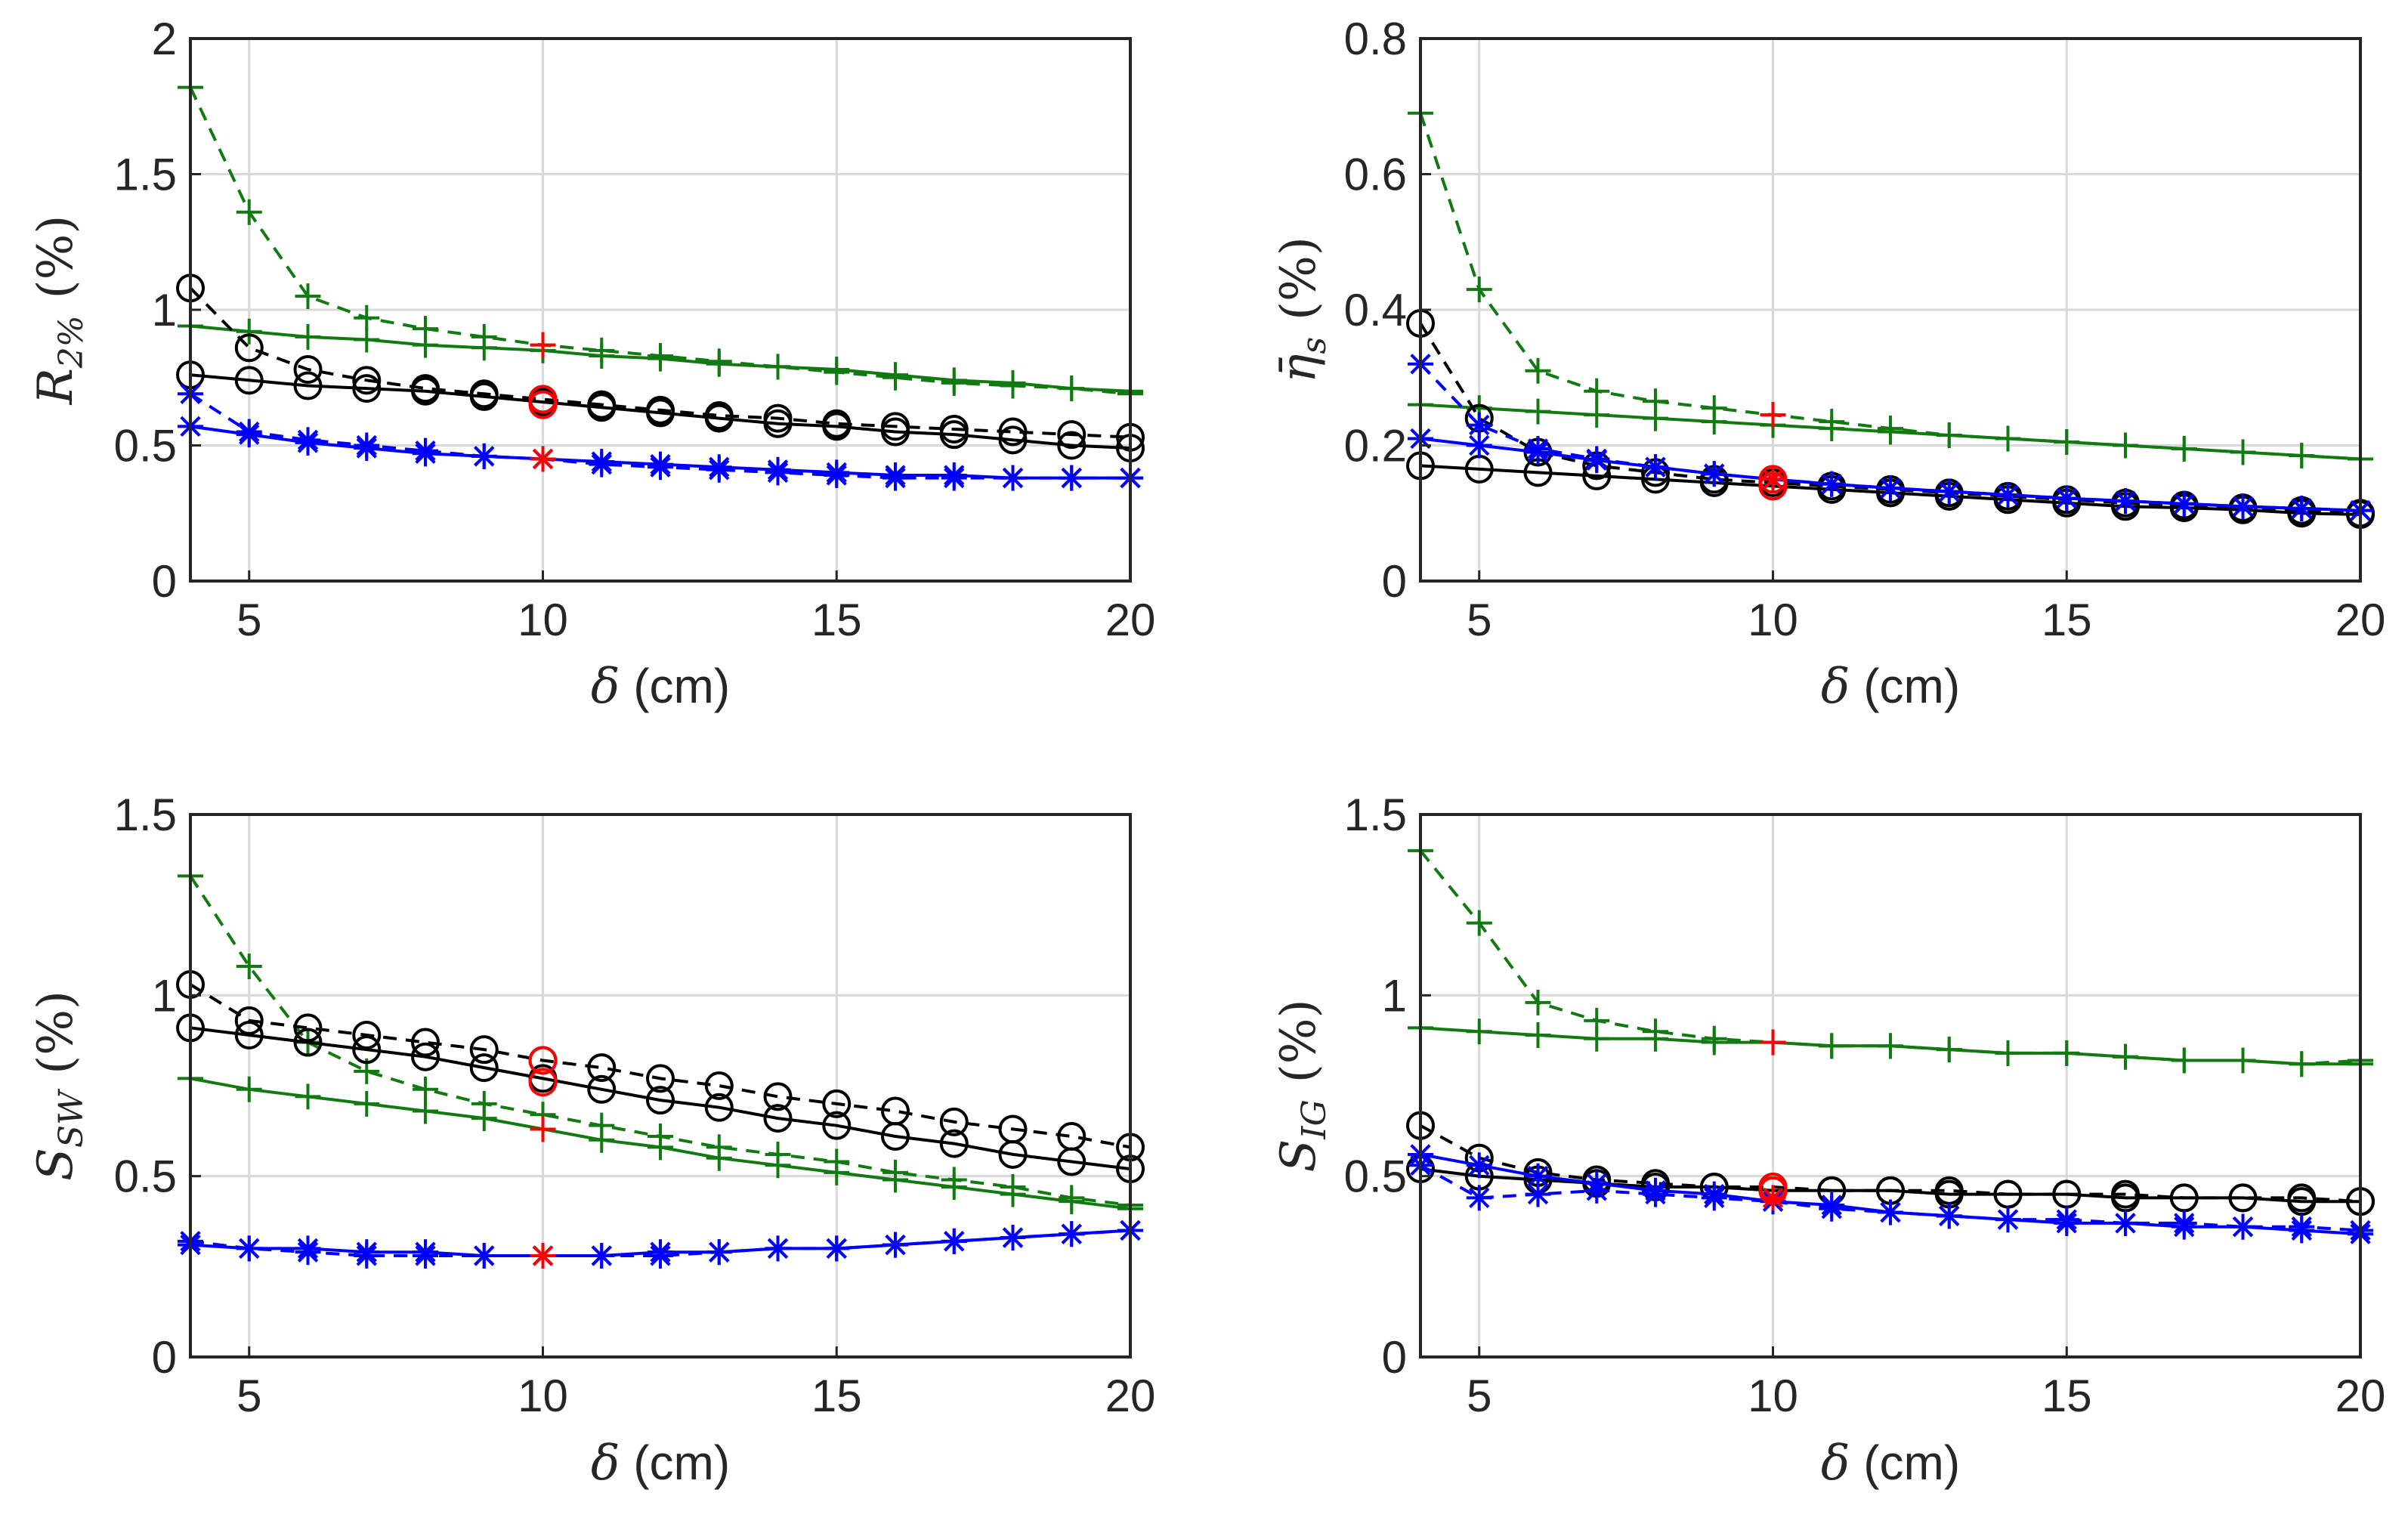  I want to click on y-tick-label: 0, so click(1394, 581).